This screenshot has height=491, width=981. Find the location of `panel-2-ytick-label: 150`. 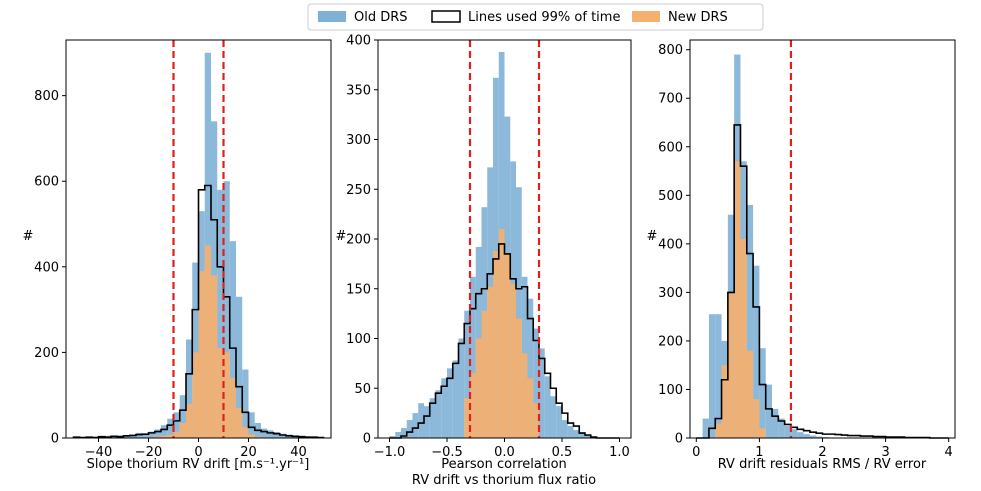

panel-2-ytick-label: 150 is located at coordinates (358, 289).